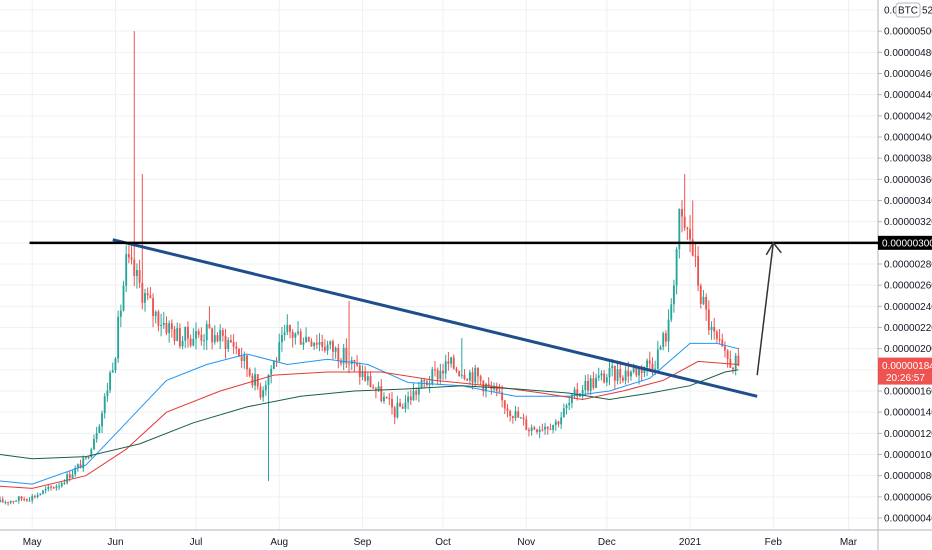 This screenshot has height=550, width=932. What do you see at coordinates (908, 180) in the screenshot?
I see `y-tick-label: 0.00000360` at bounding box center [908, 180].